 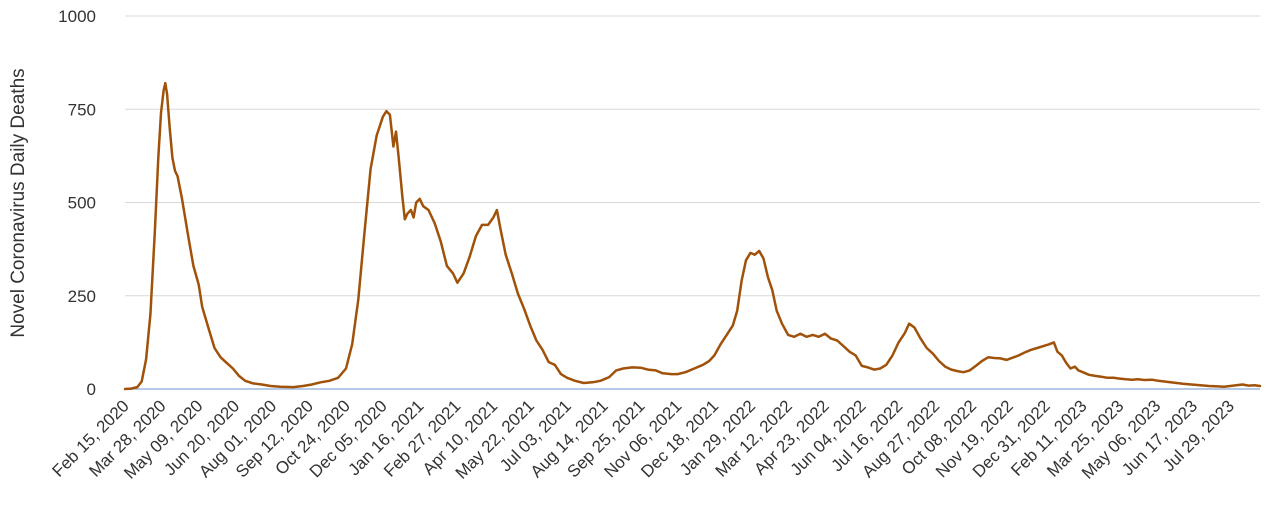 What do you see at coordinates (91, 389) in the screenshot?
I see `y-tick-label: 0` at bounding box center [91, 389].